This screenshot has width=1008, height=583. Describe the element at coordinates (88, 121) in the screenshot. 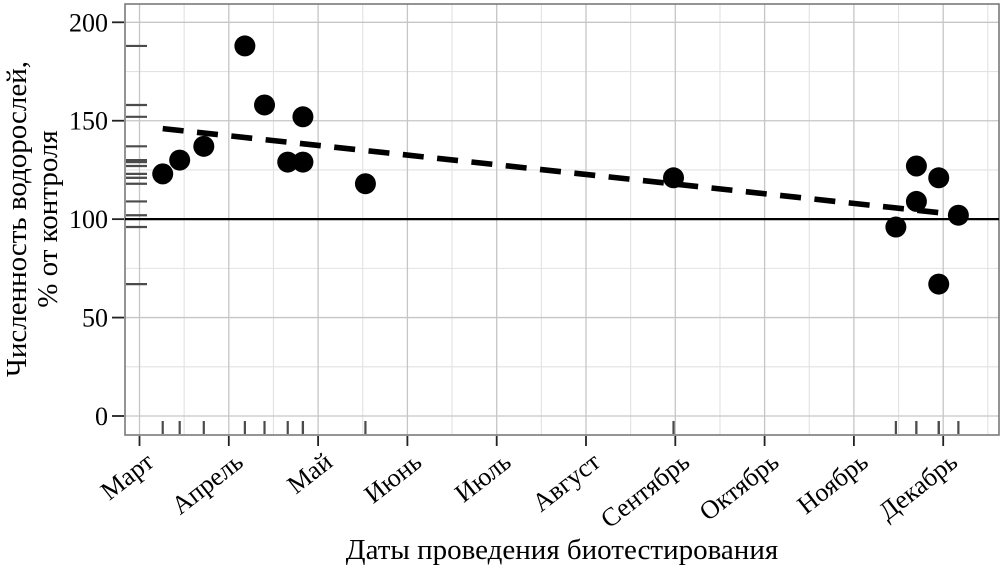

I see `y-tick-label: 150` at that location.